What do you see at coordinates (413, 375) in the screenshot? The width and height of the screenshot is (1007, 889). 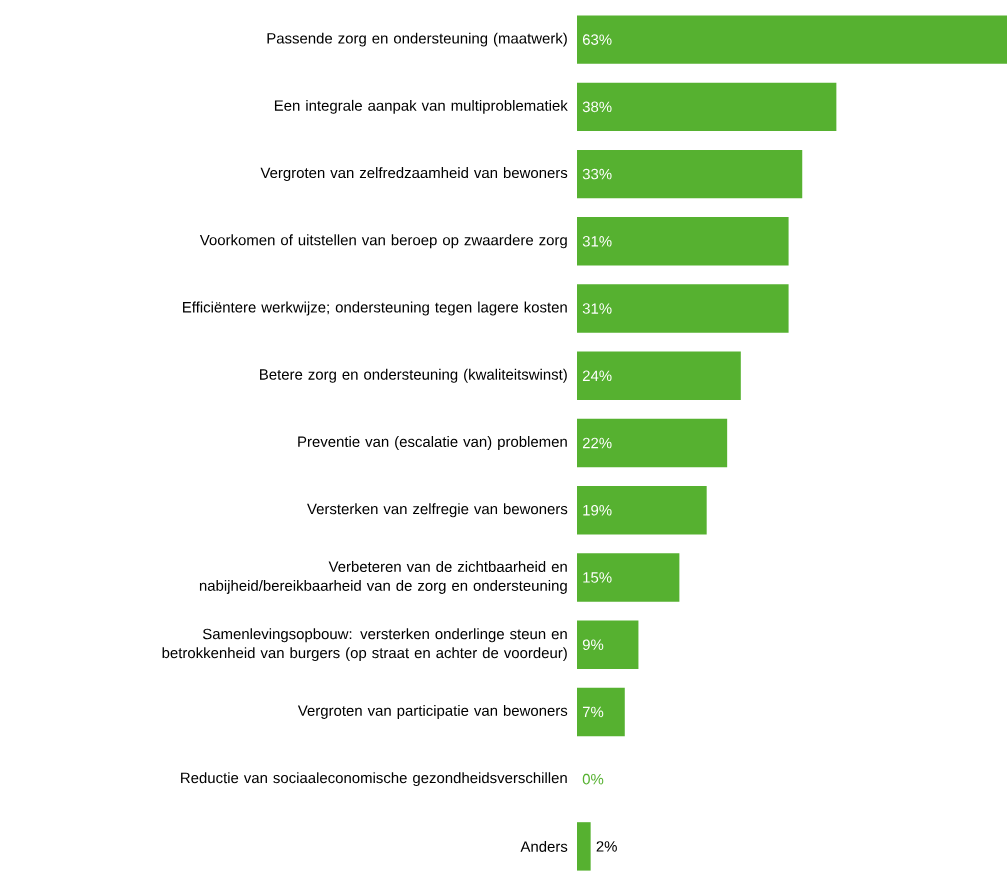 I see `y-tick-label: Betere zorg en ondersteuning (kwaliteitswinst)` at bounding box center [413, 375].